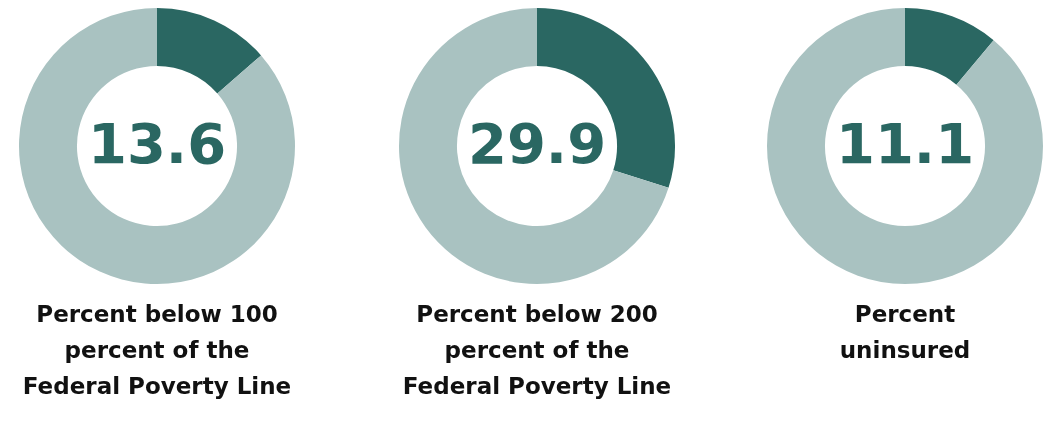 The width and height of the screenshot is (1046, 436). What do you see at coordinates (905, 143) in the screenshot?
I see `data-label: 11.1` at bounding box center [905, 143].